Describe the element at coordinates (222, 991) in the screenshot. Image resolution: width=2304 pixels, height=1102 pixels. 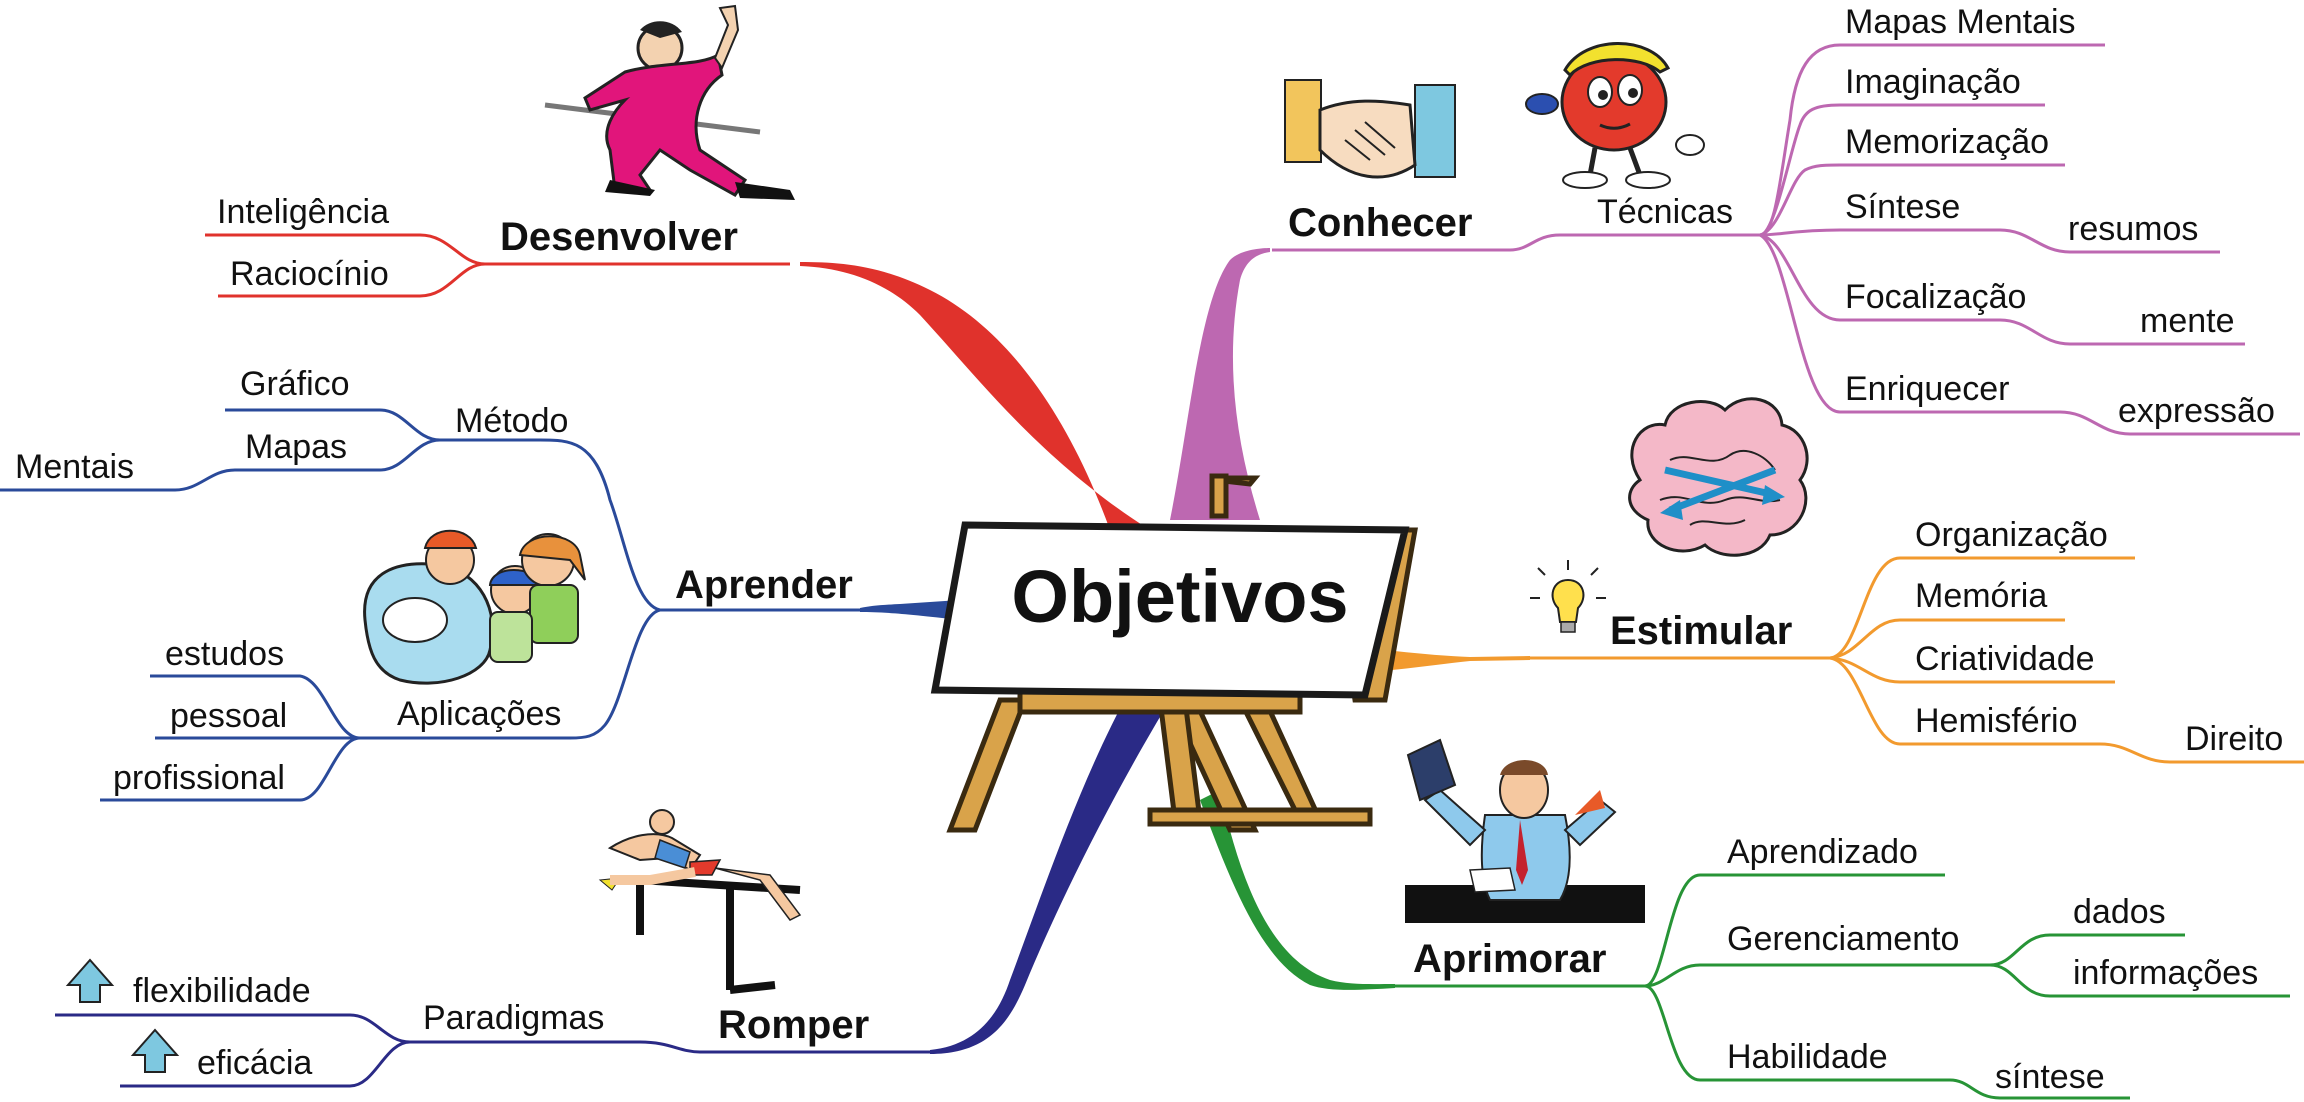
I see `node-flexibilidade: flexibilidade` at that location.